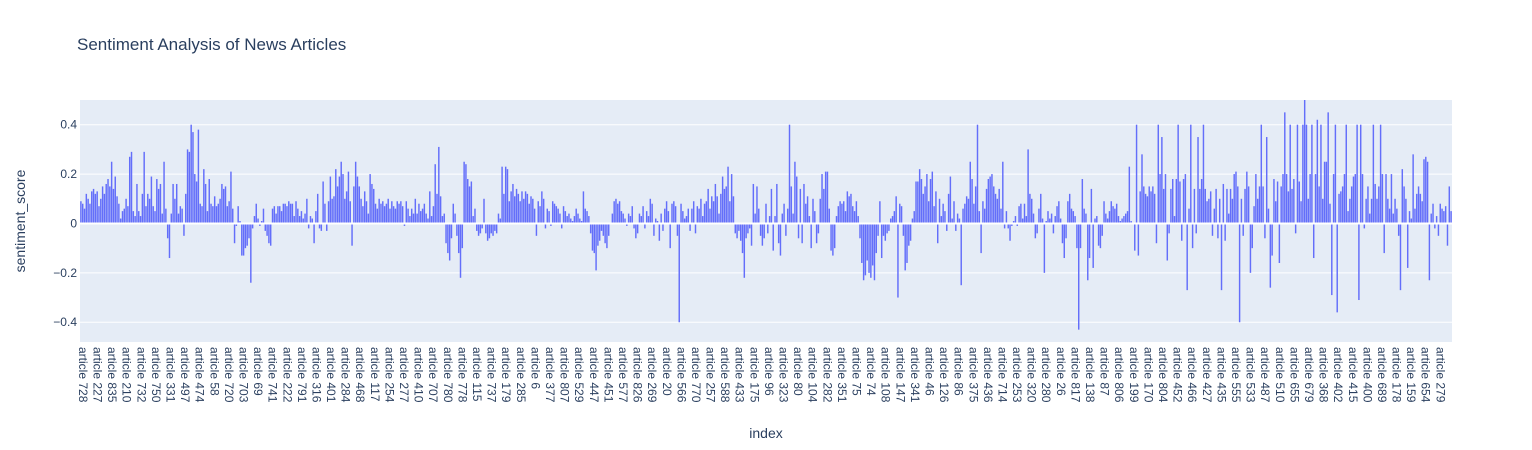 This screenshot has width=1532, height=450. I want to click on x-tick-label: article 320, so click(1032, 375).